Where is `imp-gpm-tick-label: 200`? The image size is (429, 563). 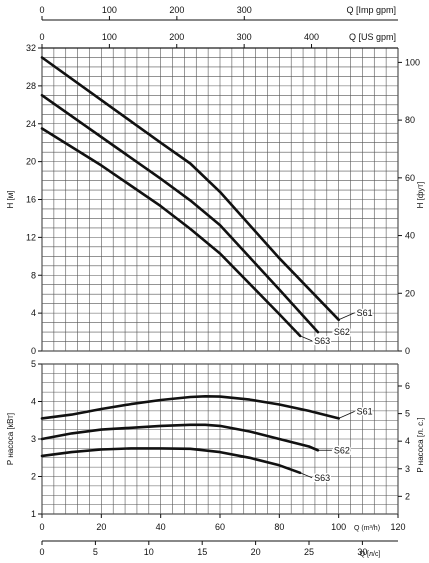
imp-gpm-tick-label: 200 is located at coordinates (176, 10).